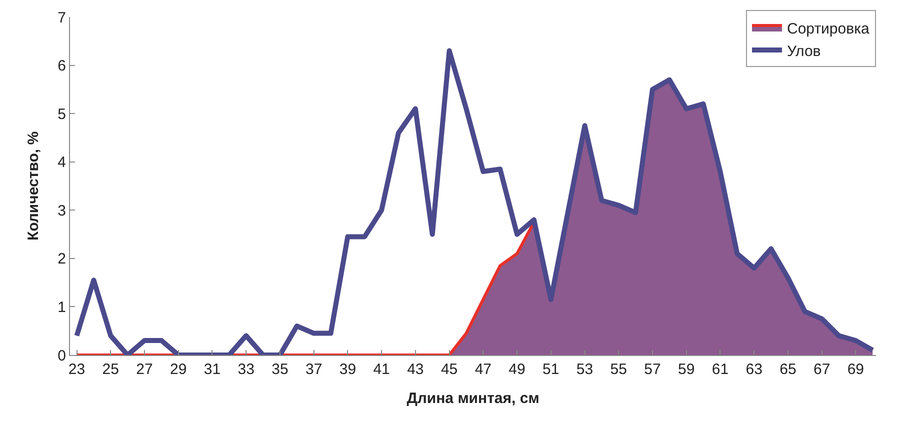 This screenshot has width=916, height=425. What do you see at coordinates (246, 369) in the screenshot?
I see `x-tick-label: 33` at bounding box center [246, 369].